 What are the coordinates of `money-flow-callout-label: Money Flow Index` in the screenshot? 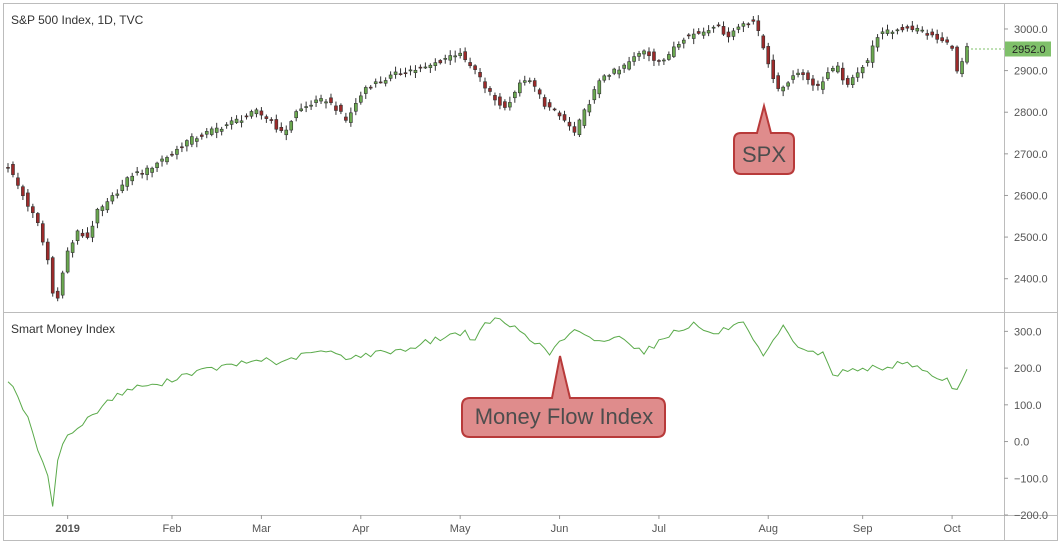 It's located at (564, 416).